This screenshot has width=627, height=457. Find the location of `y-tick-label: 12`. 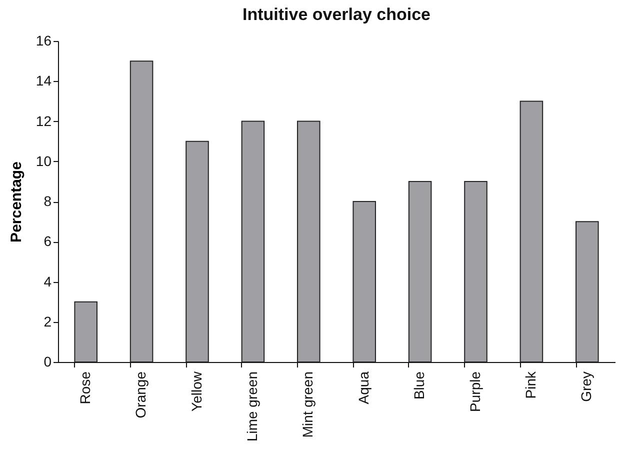

y-tick-label: 12 is located at coordinates (44, 120).